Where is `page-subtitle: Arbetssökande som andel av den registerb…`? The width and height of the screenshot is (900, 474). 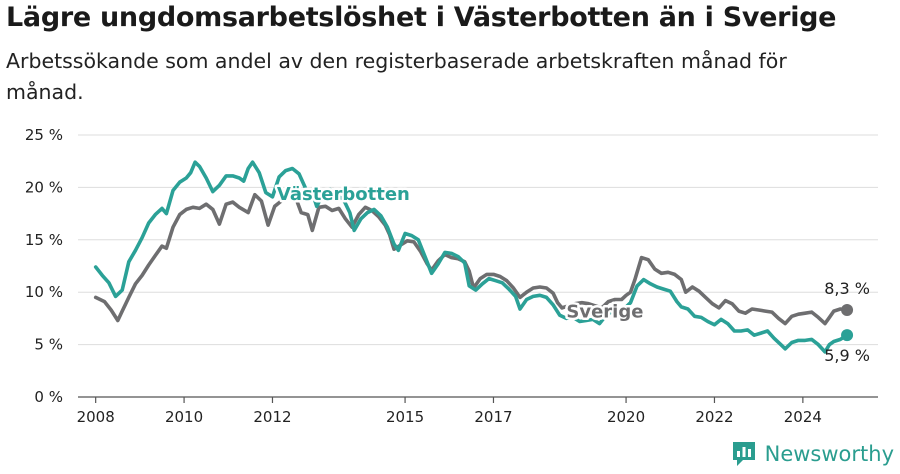
page-subtitle: Arbetssökande som andel av den registerb… is located at coordinates (396, 76).